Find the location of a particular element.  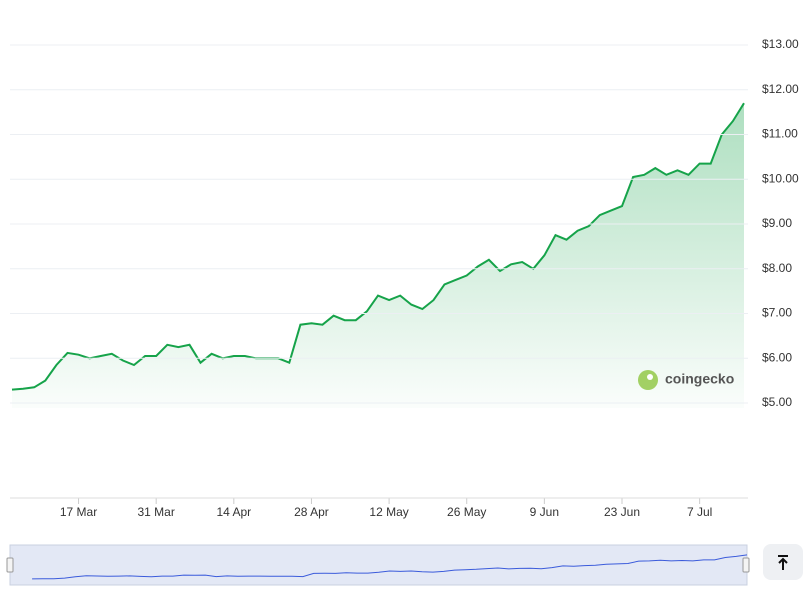

navigator is located at coordinates (378, 565).